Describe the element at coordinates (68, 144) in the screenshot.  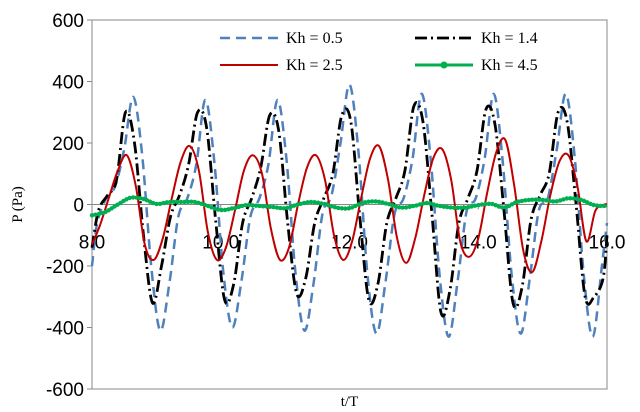
I see `y-tick-label: 200` at that location.